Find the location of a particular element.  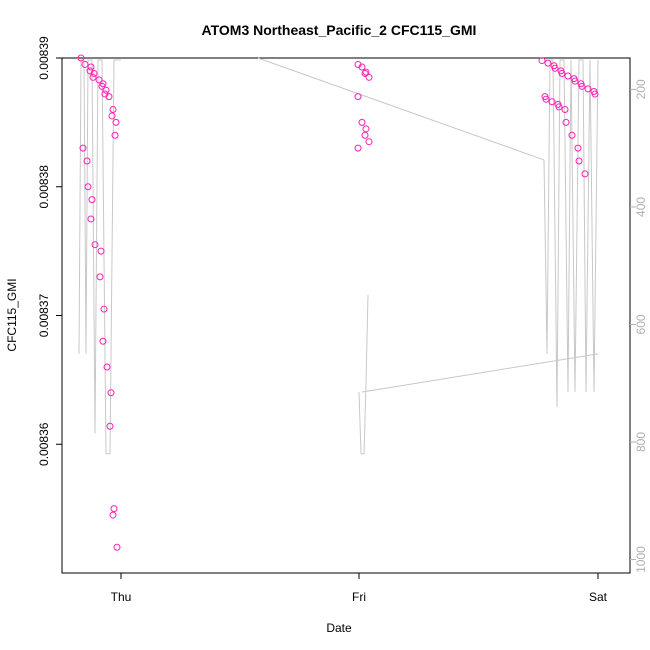

y-tick-label: 0.00839 is located at coordinates (44, 58).